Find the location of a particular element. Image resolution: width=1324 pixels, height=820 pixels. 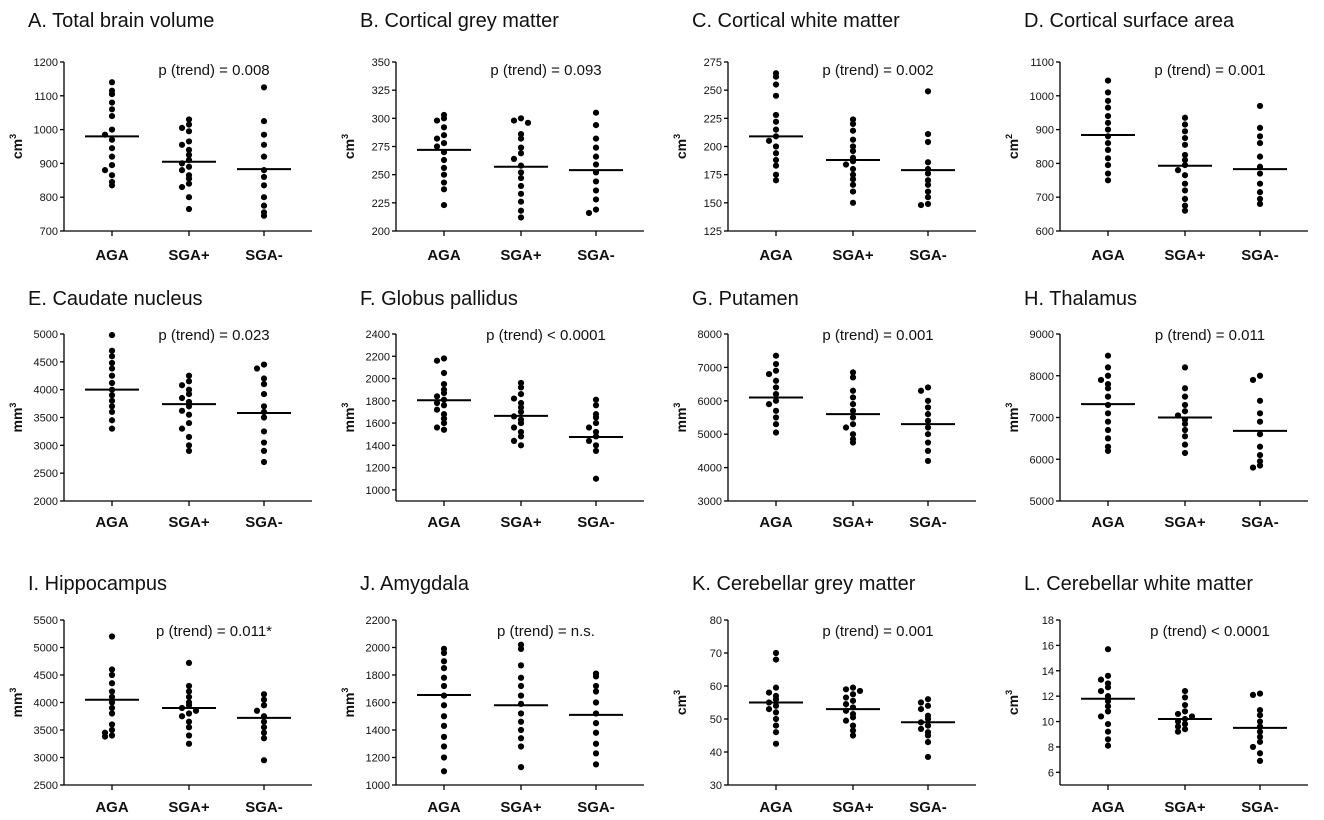

panel-title: H. Thalamus is located at coordinates (1080, 299).